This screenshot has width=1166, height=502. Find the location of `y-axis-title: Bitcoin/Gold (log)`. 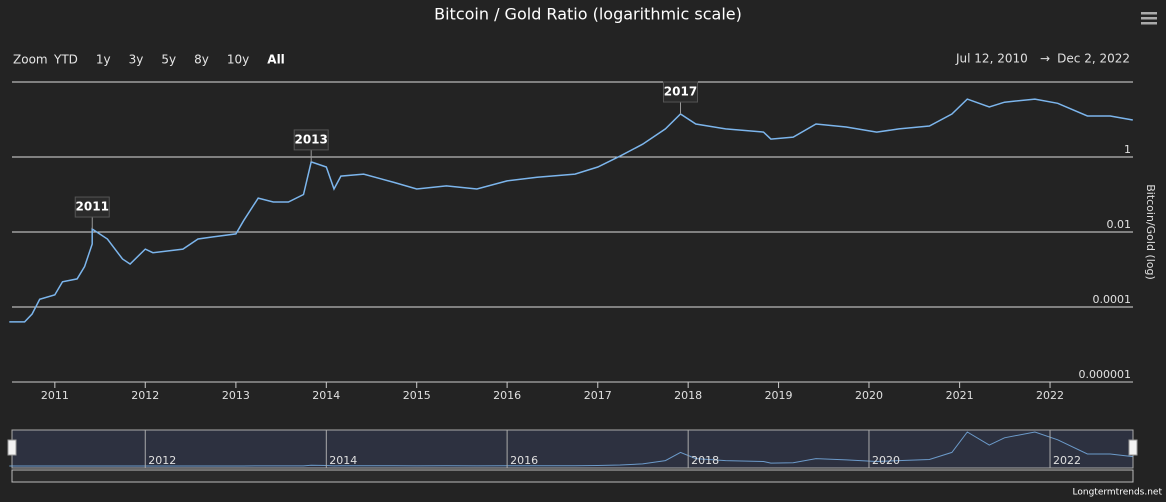

y-axis-title: Bitcoin/Gold (log) is located at coordinates (1150, 232).